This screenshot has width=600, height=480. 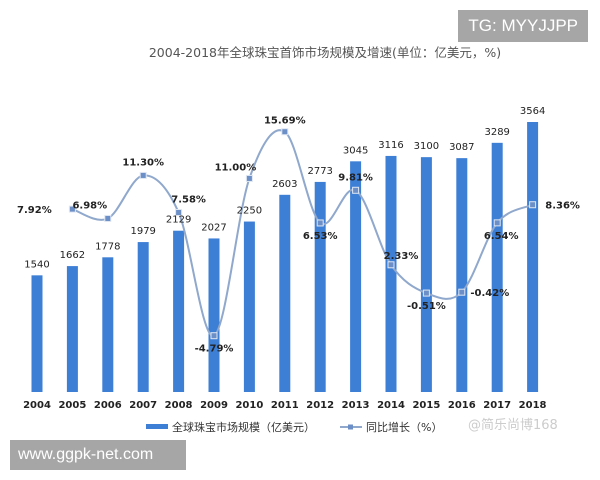 I want to click on x-tick-2006: 2006, so click(x=108, y=405).